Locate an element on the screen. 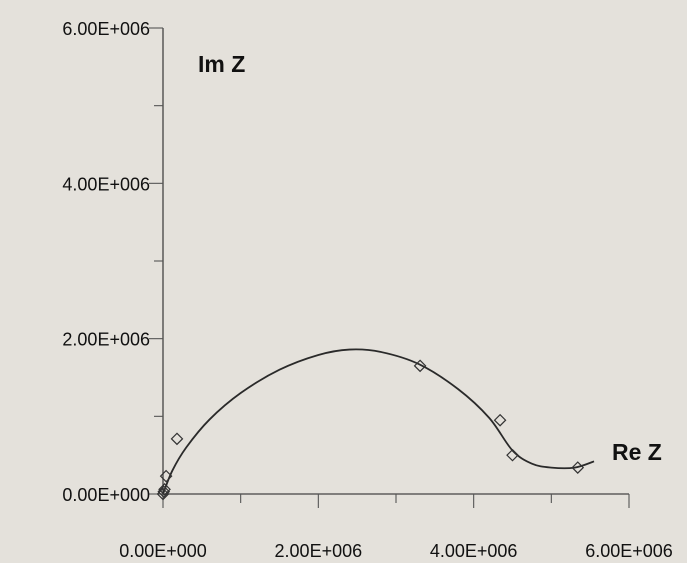 The image size is (687, 563). x-axis-title: Re Z is located at coordinates (637, 452).